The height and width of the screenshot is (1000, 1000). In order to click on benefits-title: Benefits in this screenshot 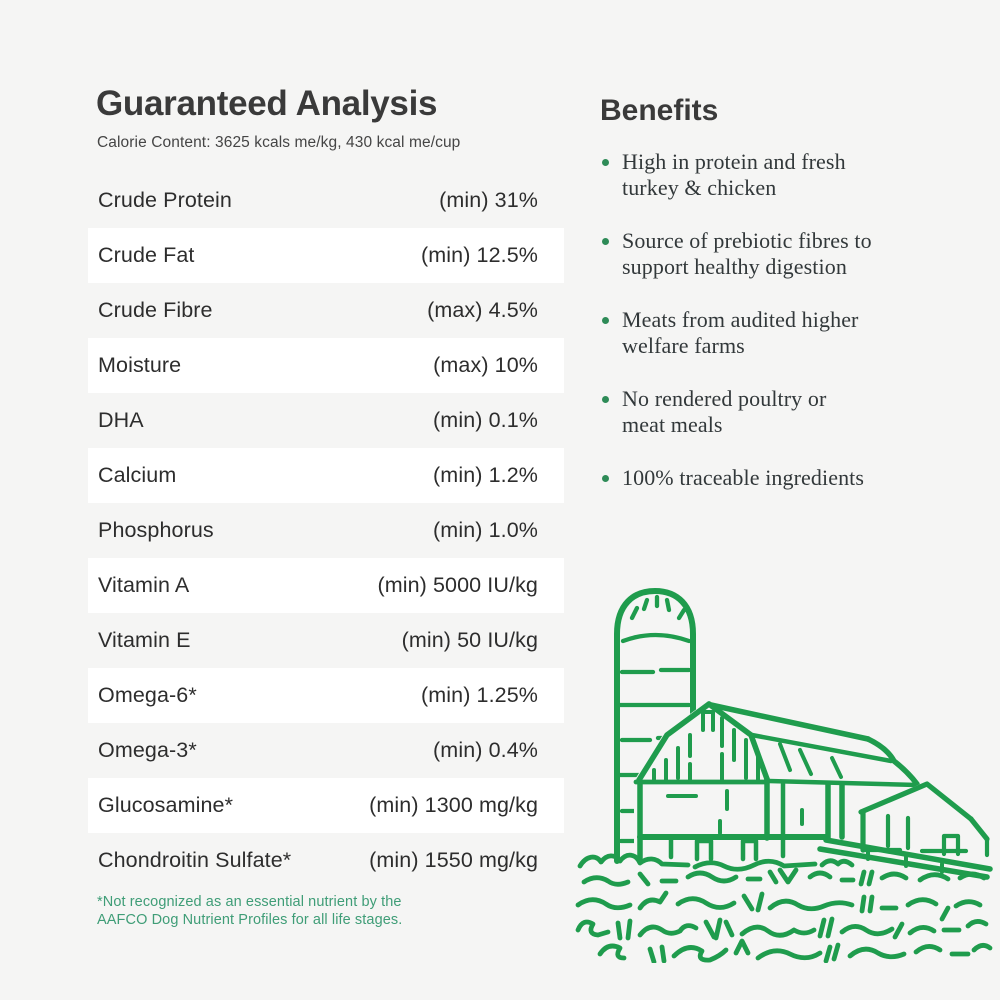, I will do `click(659, 110)`.